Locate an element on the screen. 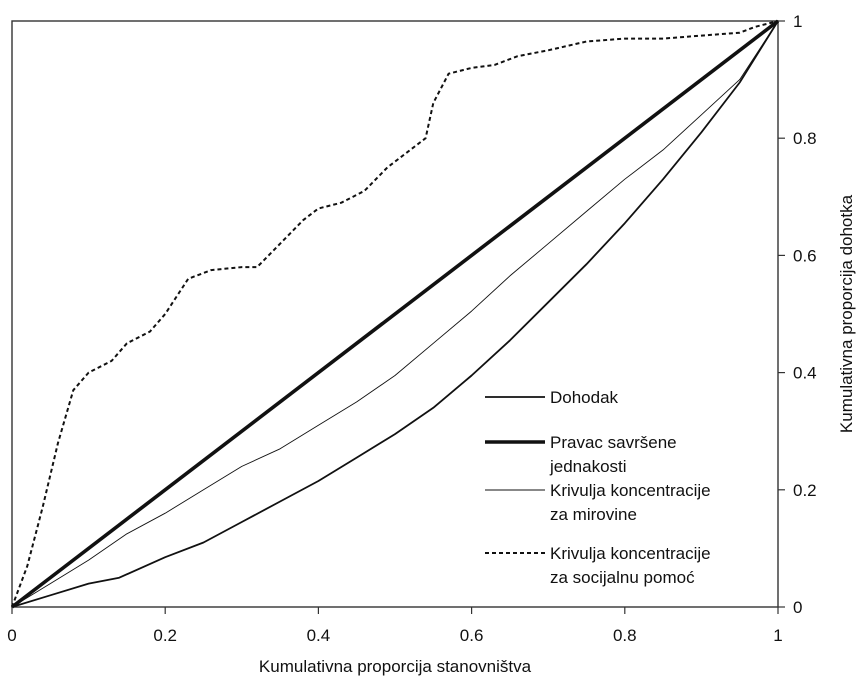 Image resolution: width=860 pixels, height=682 pixels. y-tick-label: 0.8 is located at coordinates (805, 138).